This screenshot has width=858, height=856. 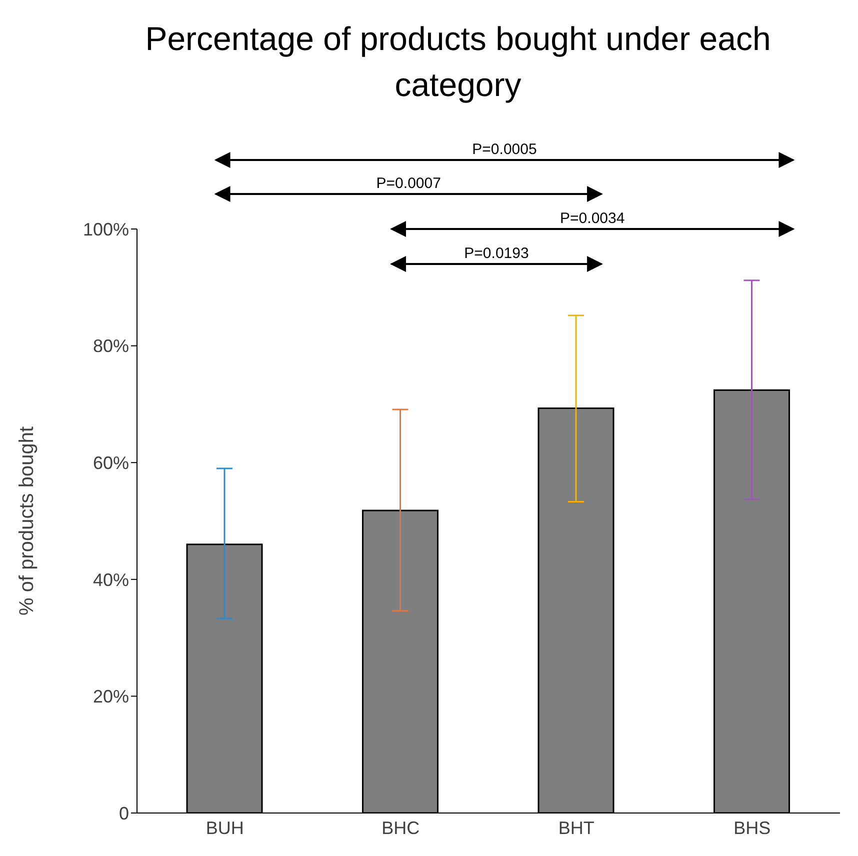 What do you see at coordinates (408, 183) in the screenshot?
I see `text: P=0.0007` at bounding box center [408, 183].